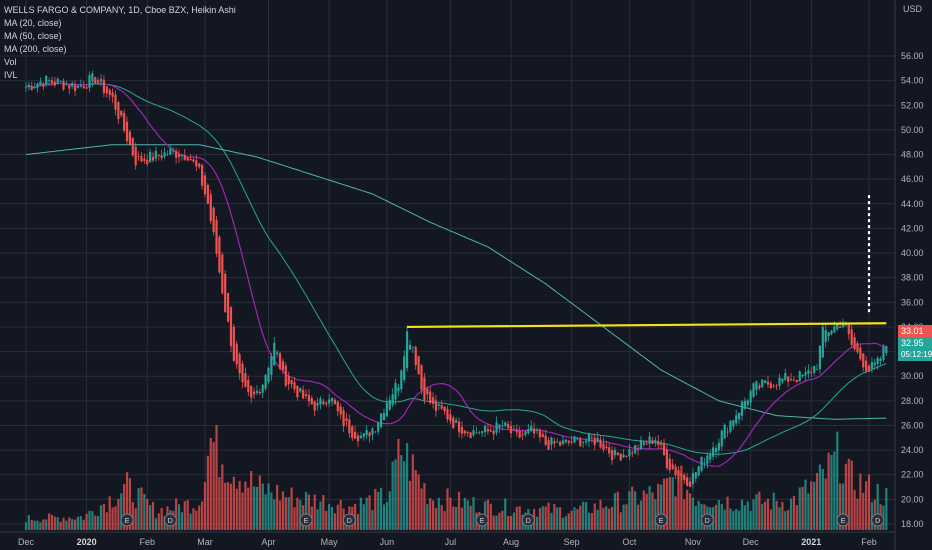  What do you see at coordinates (912, 499) in the screenshot?
I see `y-tick-label: 20.00` at bounding box center [912, 499].